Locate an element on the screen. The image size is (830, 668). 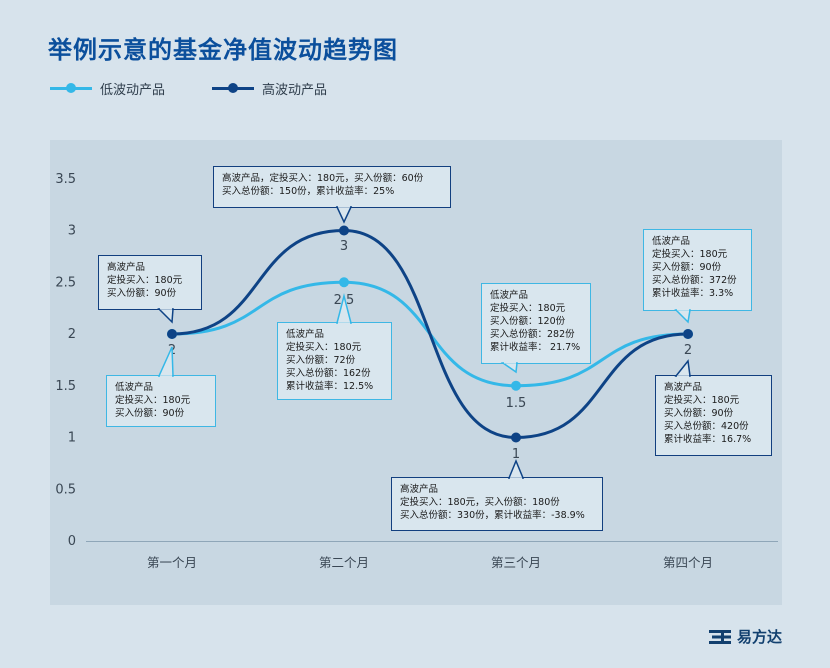
chart-title: 举例示意的基金净值波动趋势图 is located at coordinates (223, 50).